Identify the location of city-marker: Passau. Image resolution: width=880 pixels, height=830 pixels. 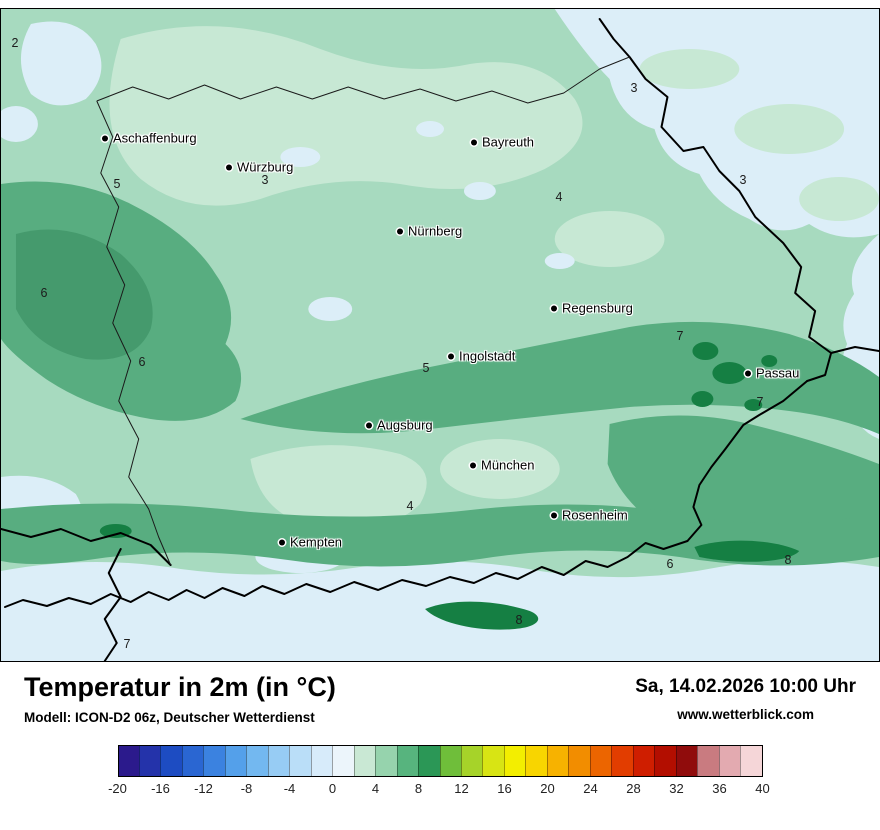
(772, 373).